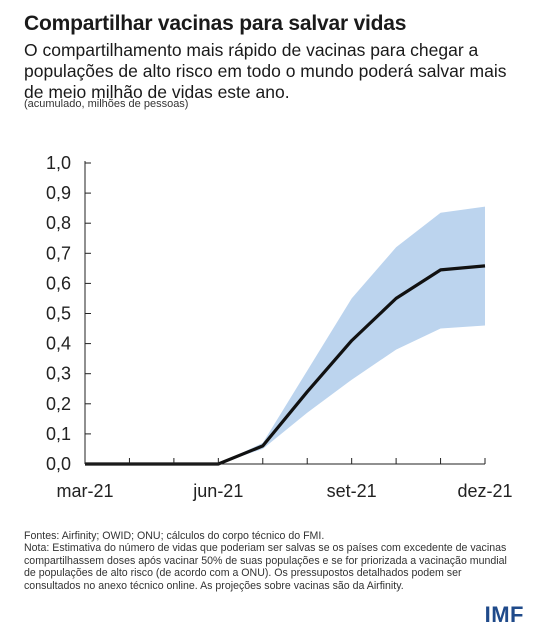 This screenshot has height=638, width=546. I want to click on y-tick-label: 1,0, so click(58, 163).